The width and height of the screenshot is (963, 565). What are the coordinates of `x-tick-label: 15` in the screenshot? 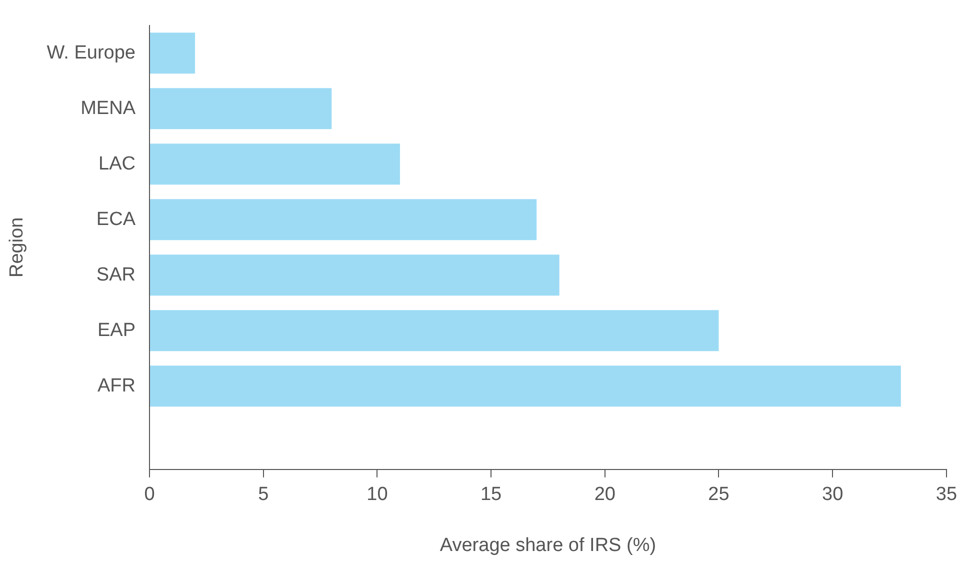 It's located at (491, 495).